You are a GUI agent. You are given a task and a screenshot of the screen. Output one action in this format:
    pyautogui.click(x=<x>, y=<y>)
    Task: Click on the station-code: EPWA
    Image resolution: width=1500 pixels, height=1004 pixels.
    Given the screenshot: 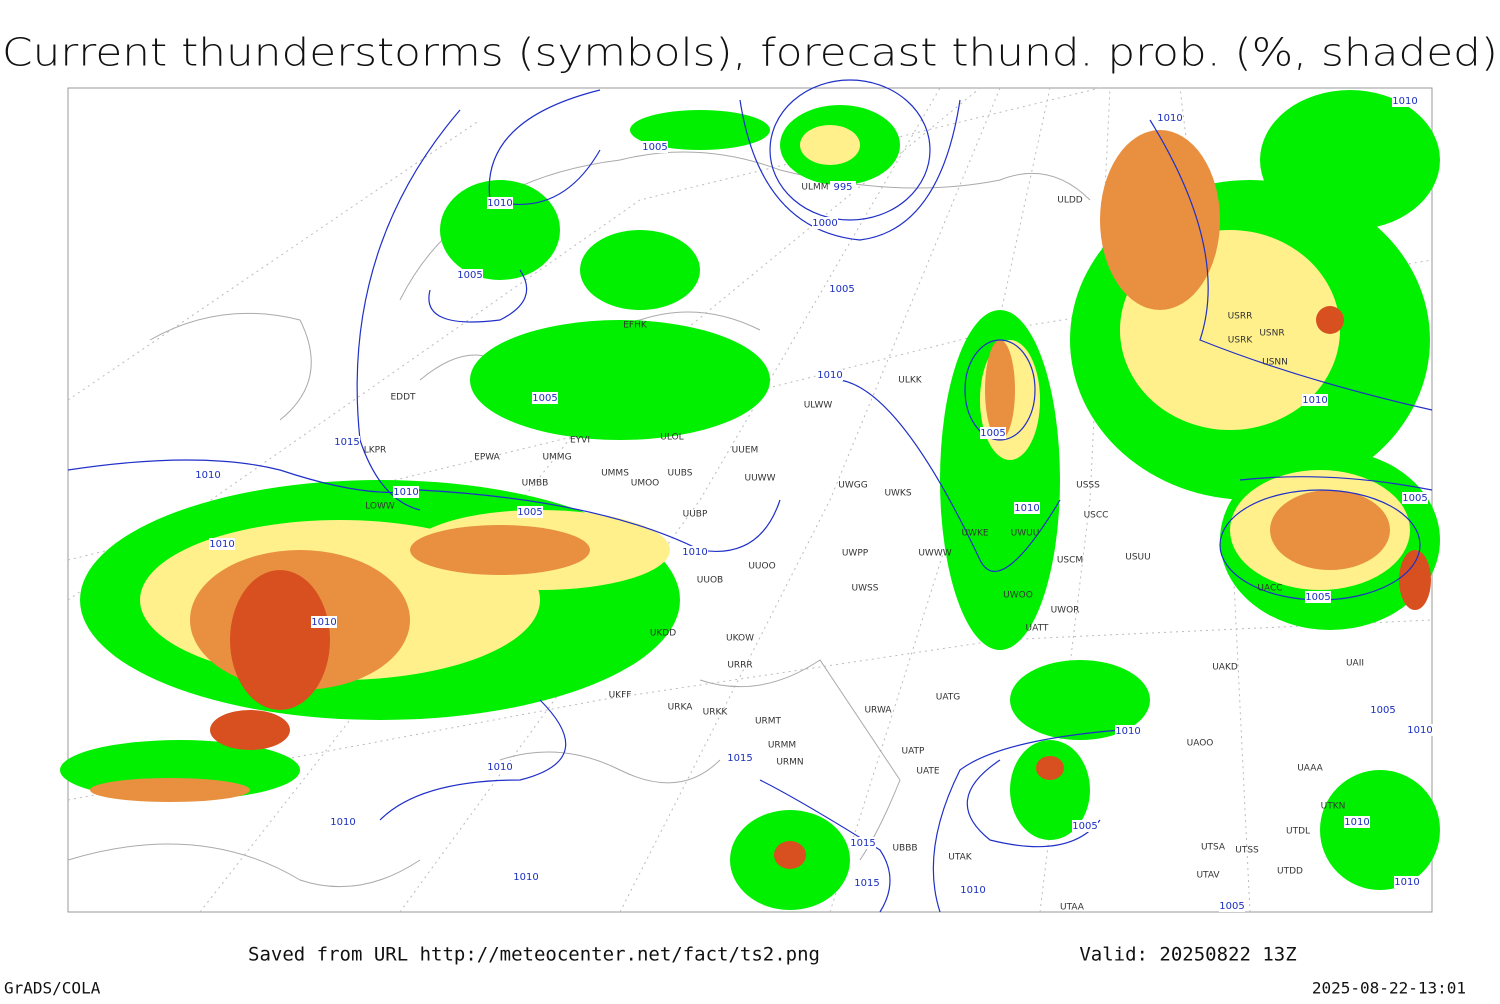 What is the action you would take?
    pyautogui.click(x=487, y=458)
    